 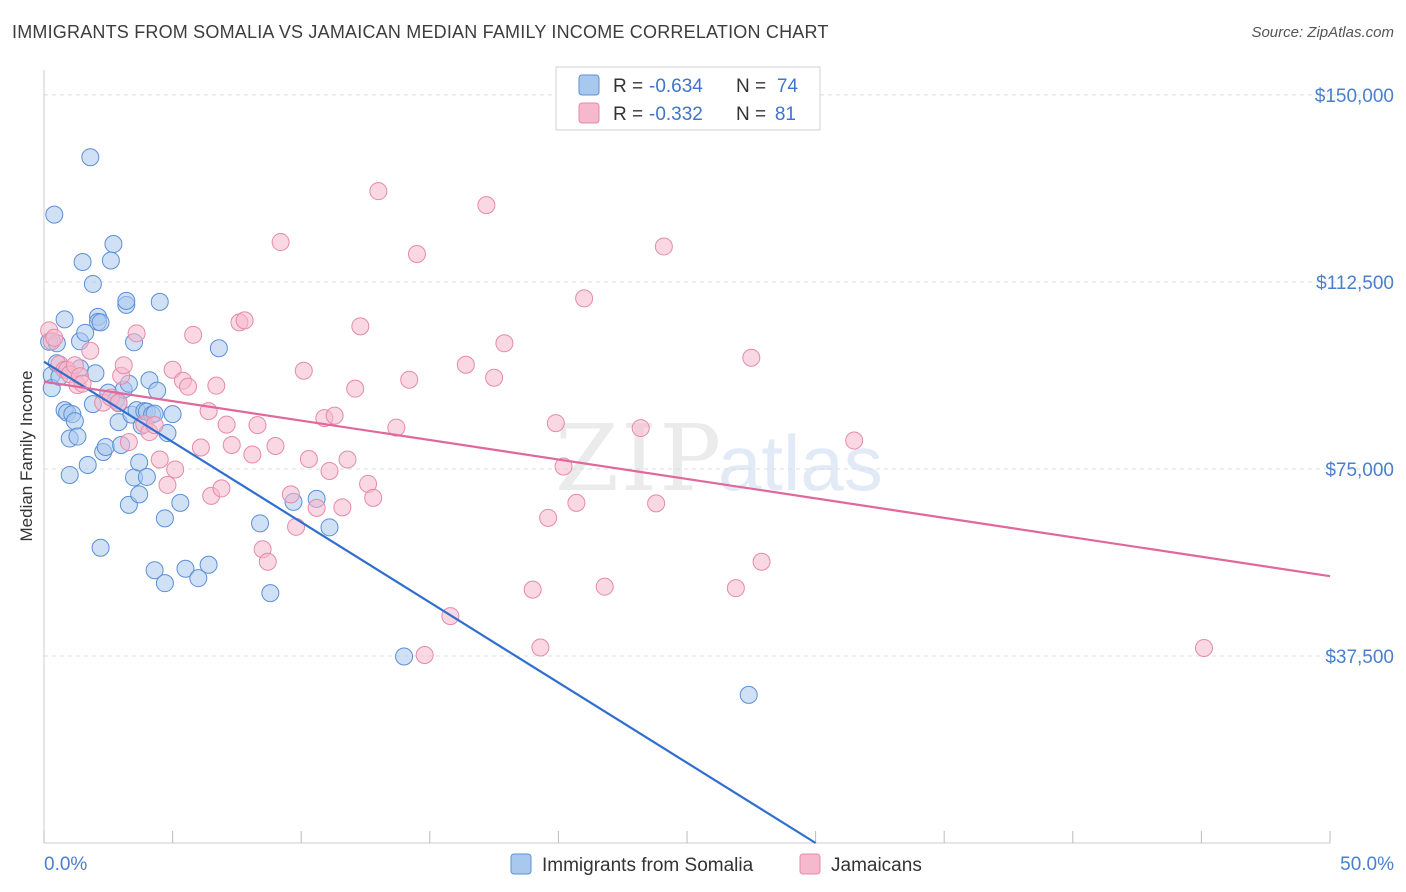 What do you see at coordinates (676, 114) in the screenshot?
I see `legend-r-value-jamaica: -0.332` at bounding box center [676, 114].